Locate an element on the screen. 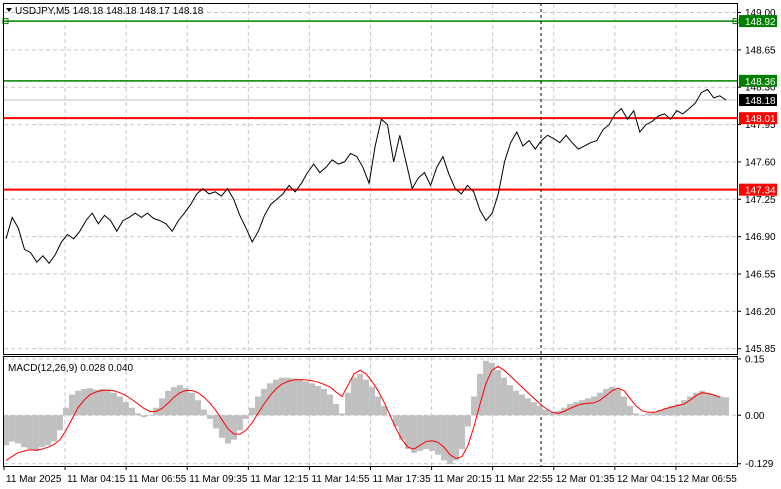 This screenshot has width=781, height=489. price-tick-label: 146.90 is located at coordinates (760, 237).